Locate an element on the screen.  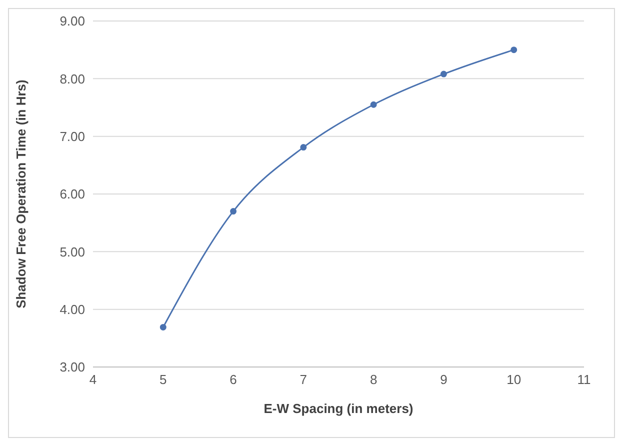
x-tick-label: 9 is located at coordinates (444, 380).